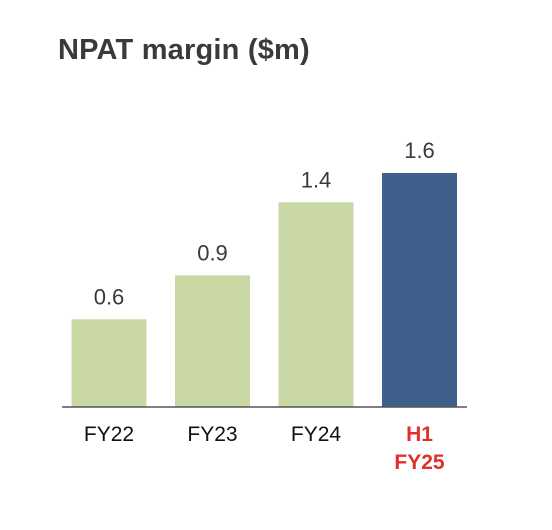 Image resolution: width=552 pixels, height=530 pixels. Describe the element at coordinates (109, 363) in the screenshot. I see `bar-fy22` at that location.